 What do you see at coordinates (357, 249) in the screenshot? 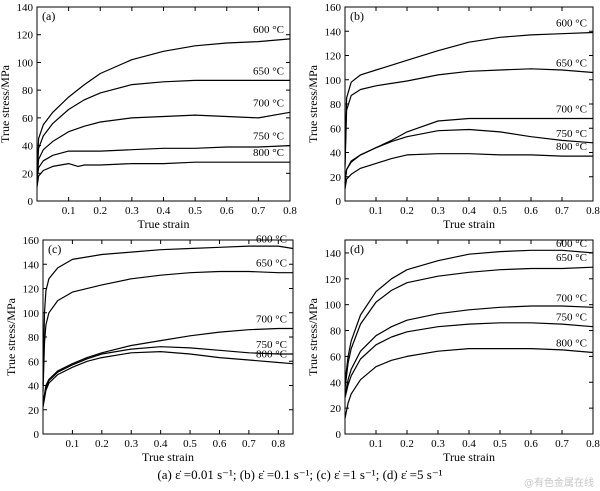
I see `panel-label: (d)` at bounding box center [357, 249].